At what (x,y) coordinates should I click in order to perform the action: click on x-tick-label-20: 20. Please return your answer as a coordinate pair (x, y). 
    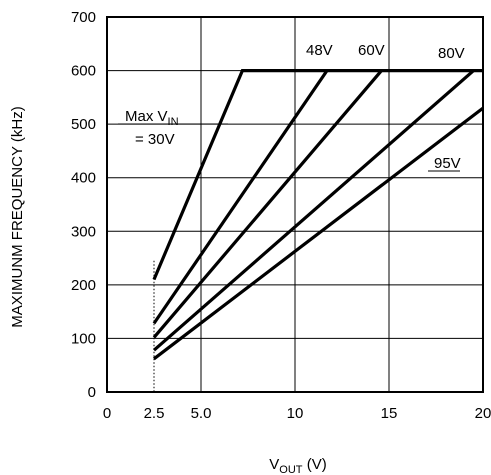
    Looking at the image, I should click on (483, 413).